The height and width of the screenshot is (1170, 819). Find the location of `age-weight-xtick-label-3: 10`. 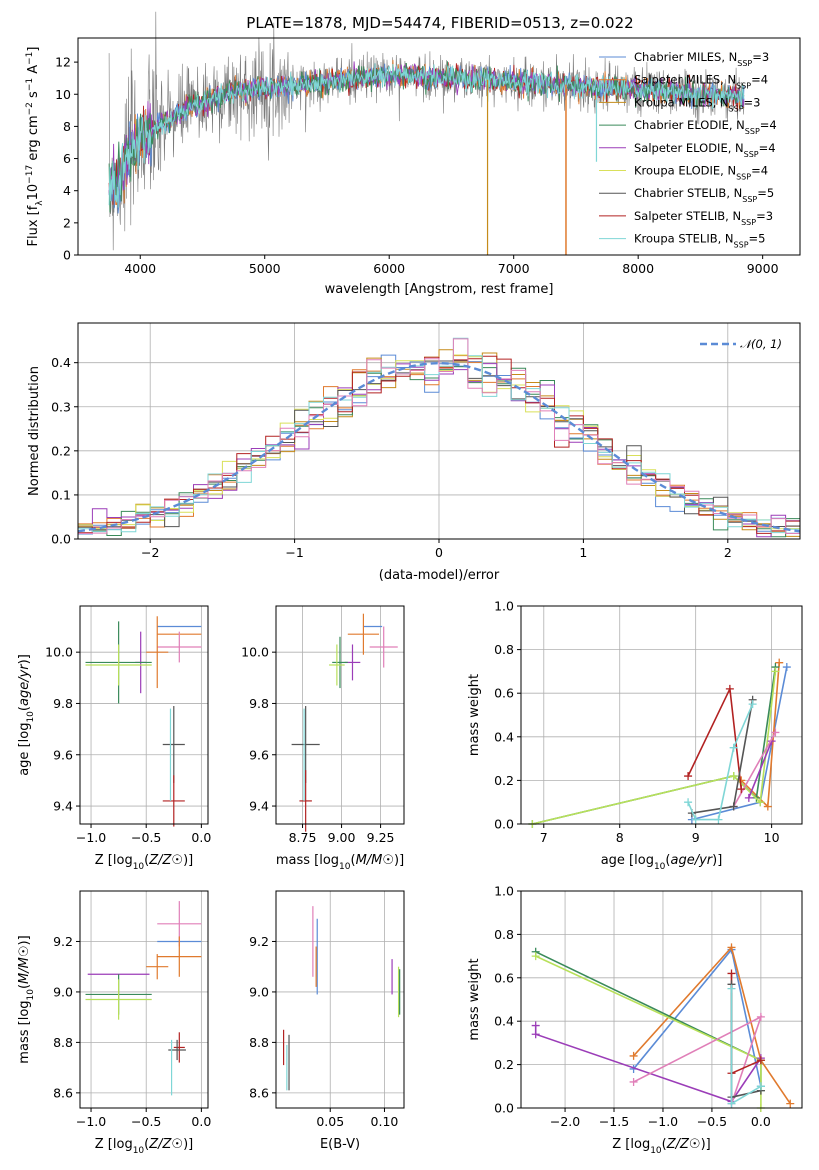

age-weight-xtick-label-3: 10 is located at coordinates (772, 837).